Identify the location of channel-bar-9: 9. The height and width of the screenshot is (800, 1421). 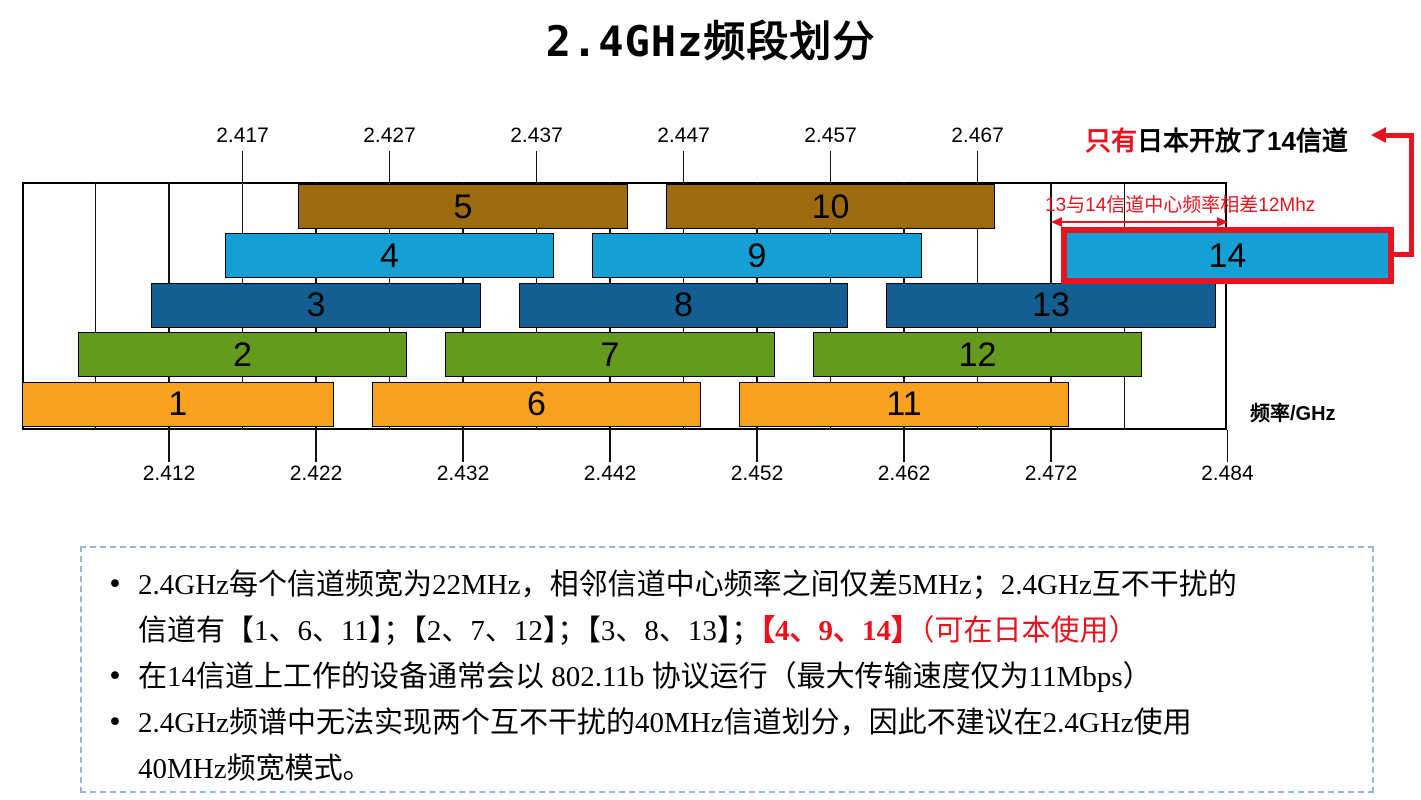
(757, 255).